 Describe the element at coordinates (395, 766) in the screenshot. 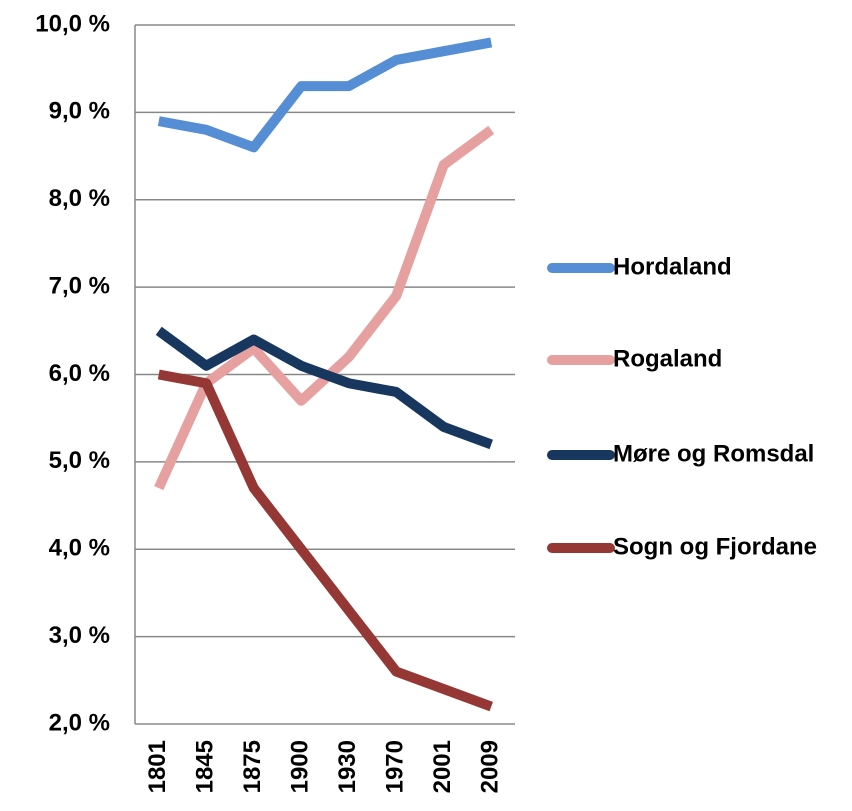

I see `x-tick-label: 1970` at that location.